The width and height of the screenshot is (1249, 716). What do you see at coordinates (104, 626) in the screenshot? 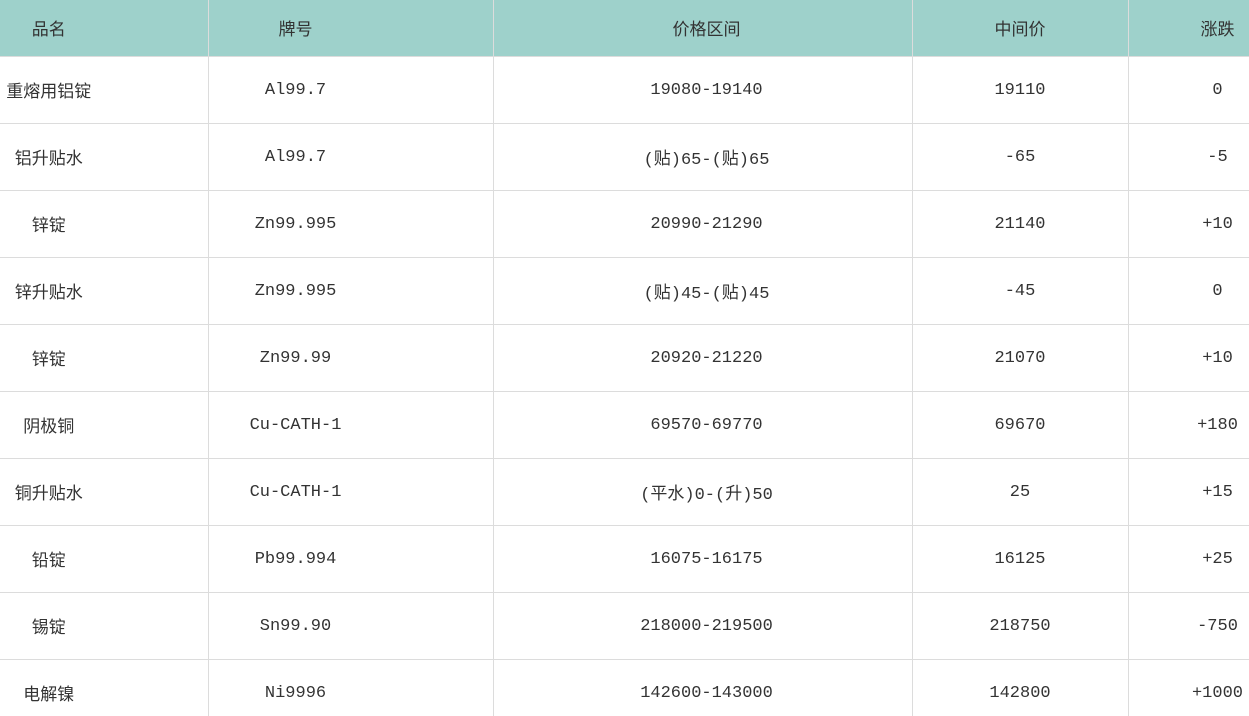
I see `cell-product-name: 锡锭` at bounding box center [104, 626].